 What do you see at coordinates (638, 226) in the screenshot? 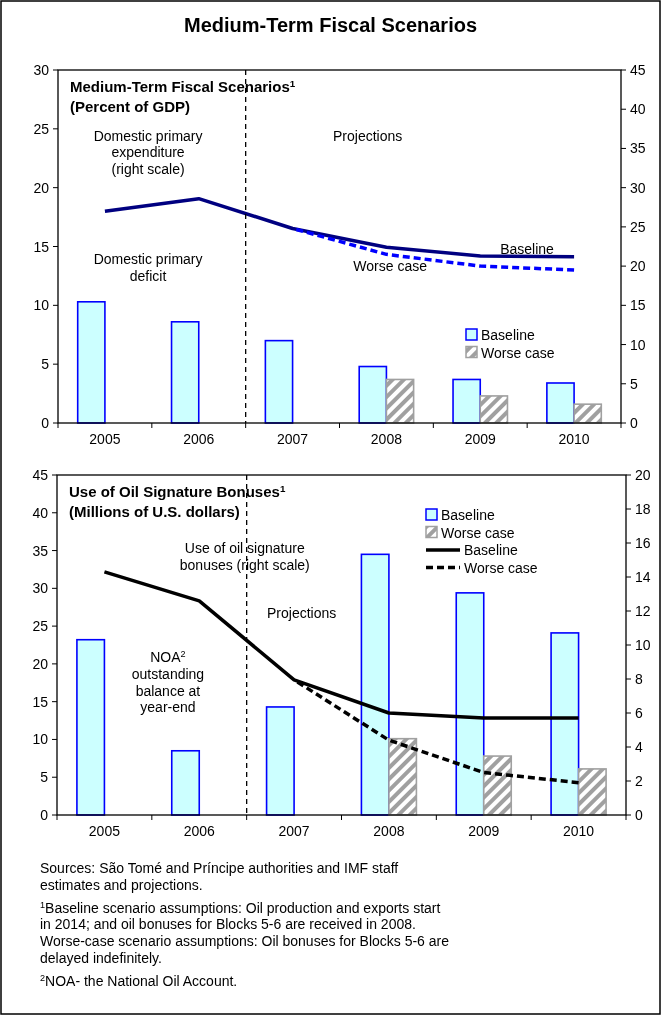
I see `y2-tick-label: 25` at bounding box center [638, 226].